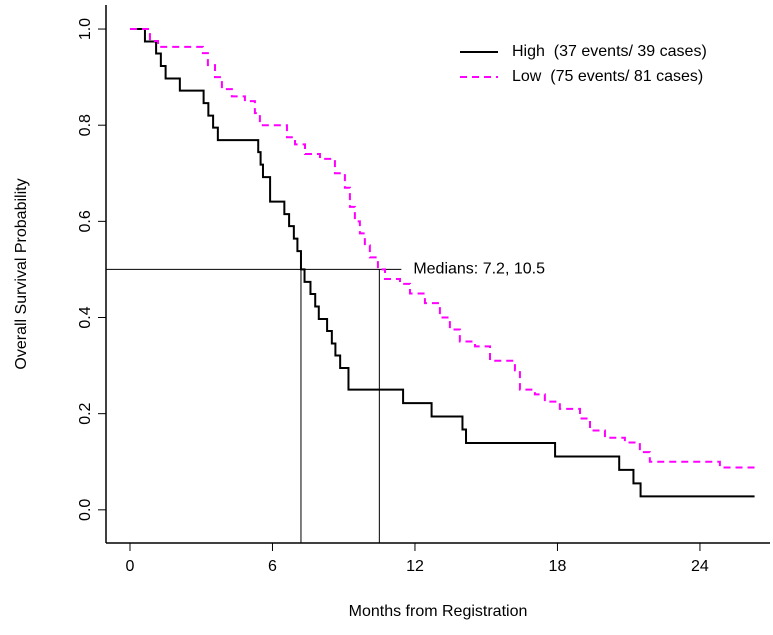 Image resolution: width=773 pixels, height=635 pixels. What do you see at coordinates (85, 510) in the screenshot?
I see `y-tick-label: 0.0` at bounding box center [85, 510].